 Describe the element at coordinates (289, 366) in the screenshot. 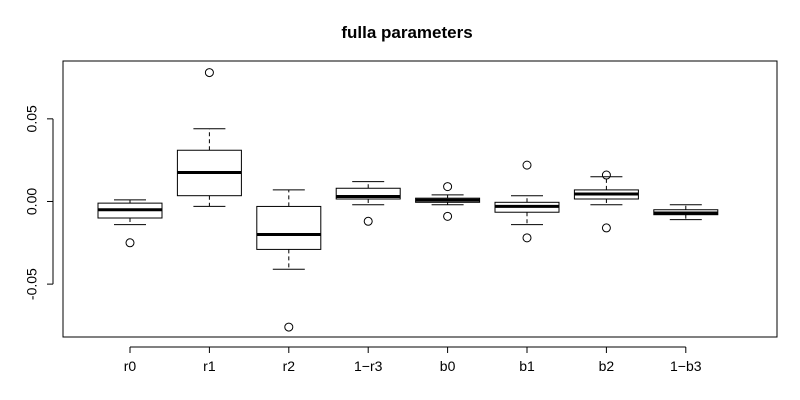

I see `x-tick-label: r2` at that location.